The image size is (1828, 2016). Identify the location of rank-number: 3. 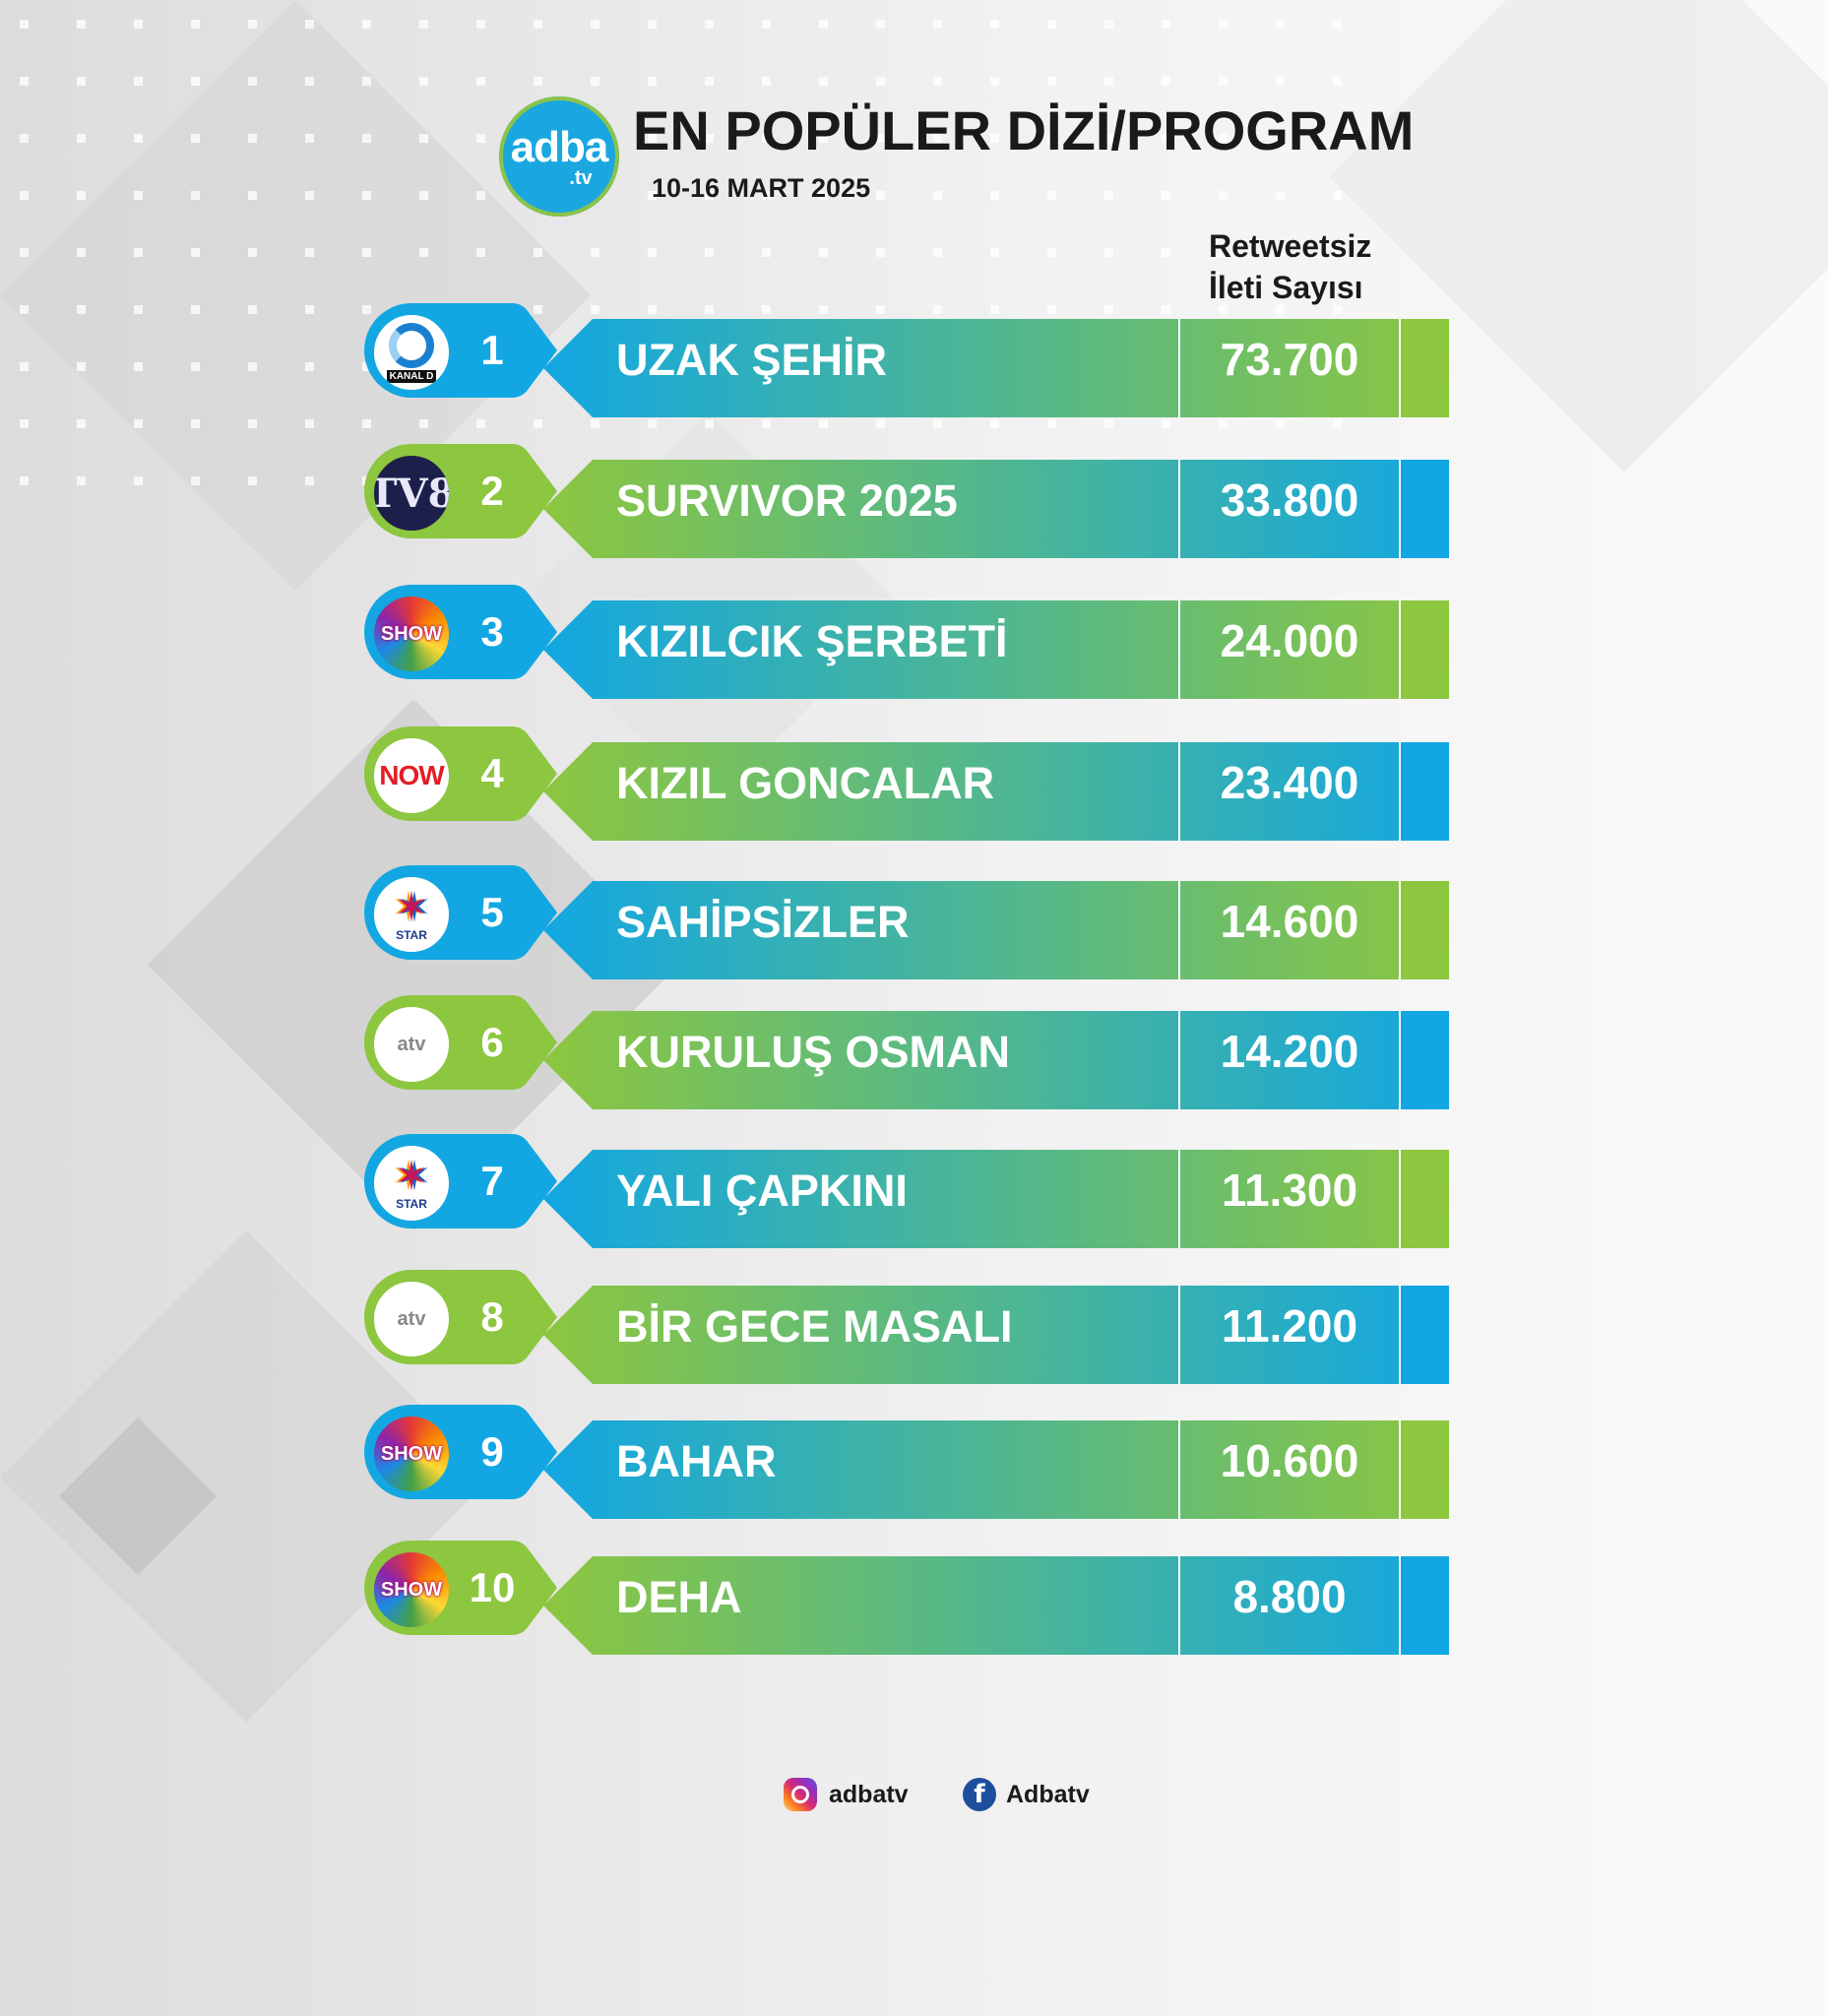
(492, 631).